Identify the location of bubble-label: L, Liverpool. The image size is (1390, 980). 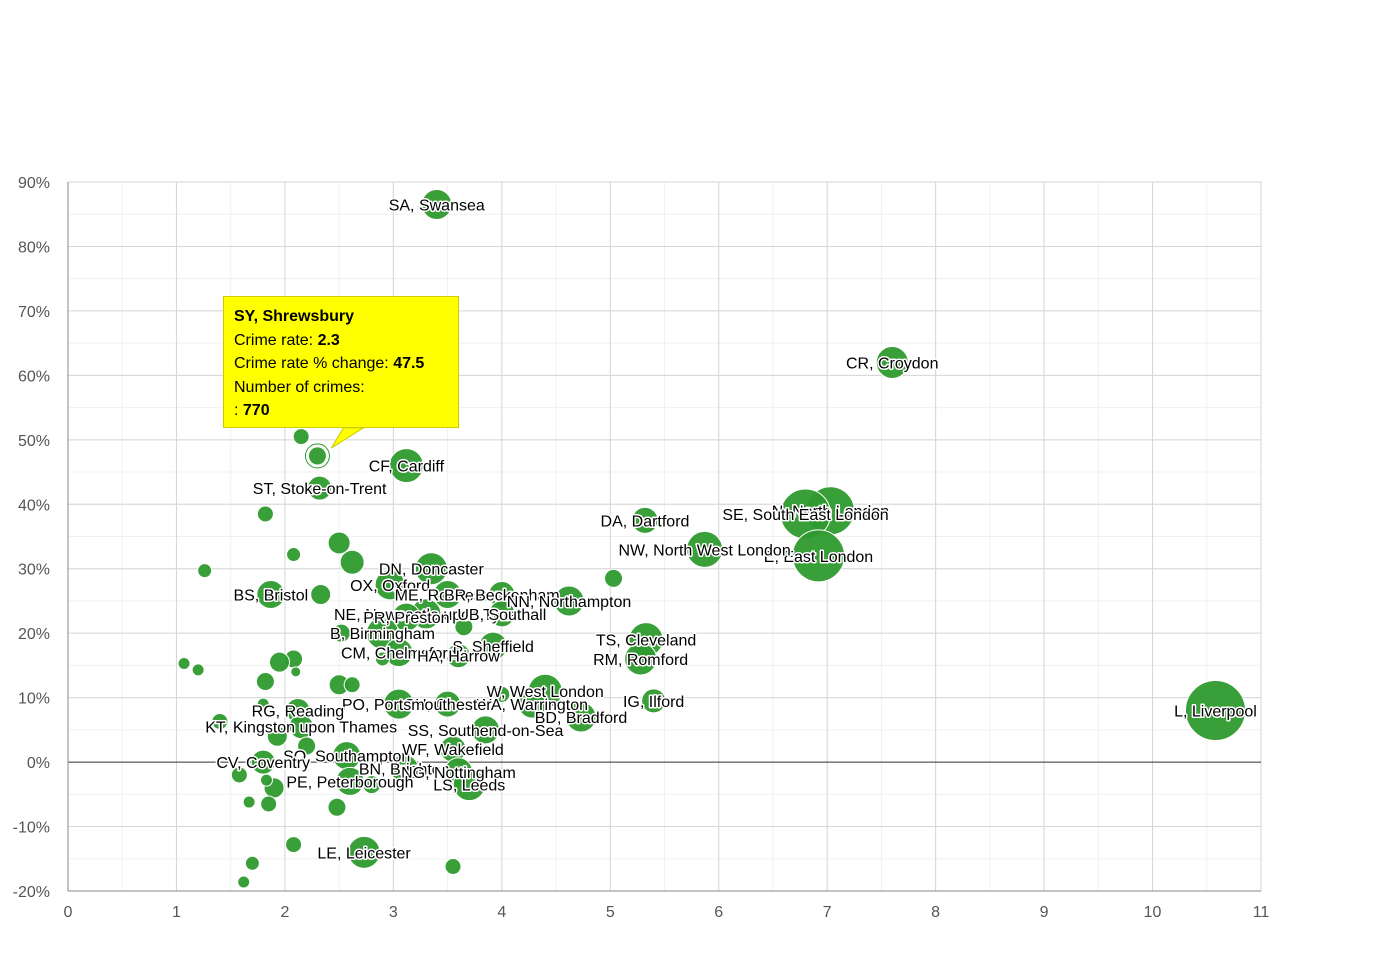
(1215, 712).